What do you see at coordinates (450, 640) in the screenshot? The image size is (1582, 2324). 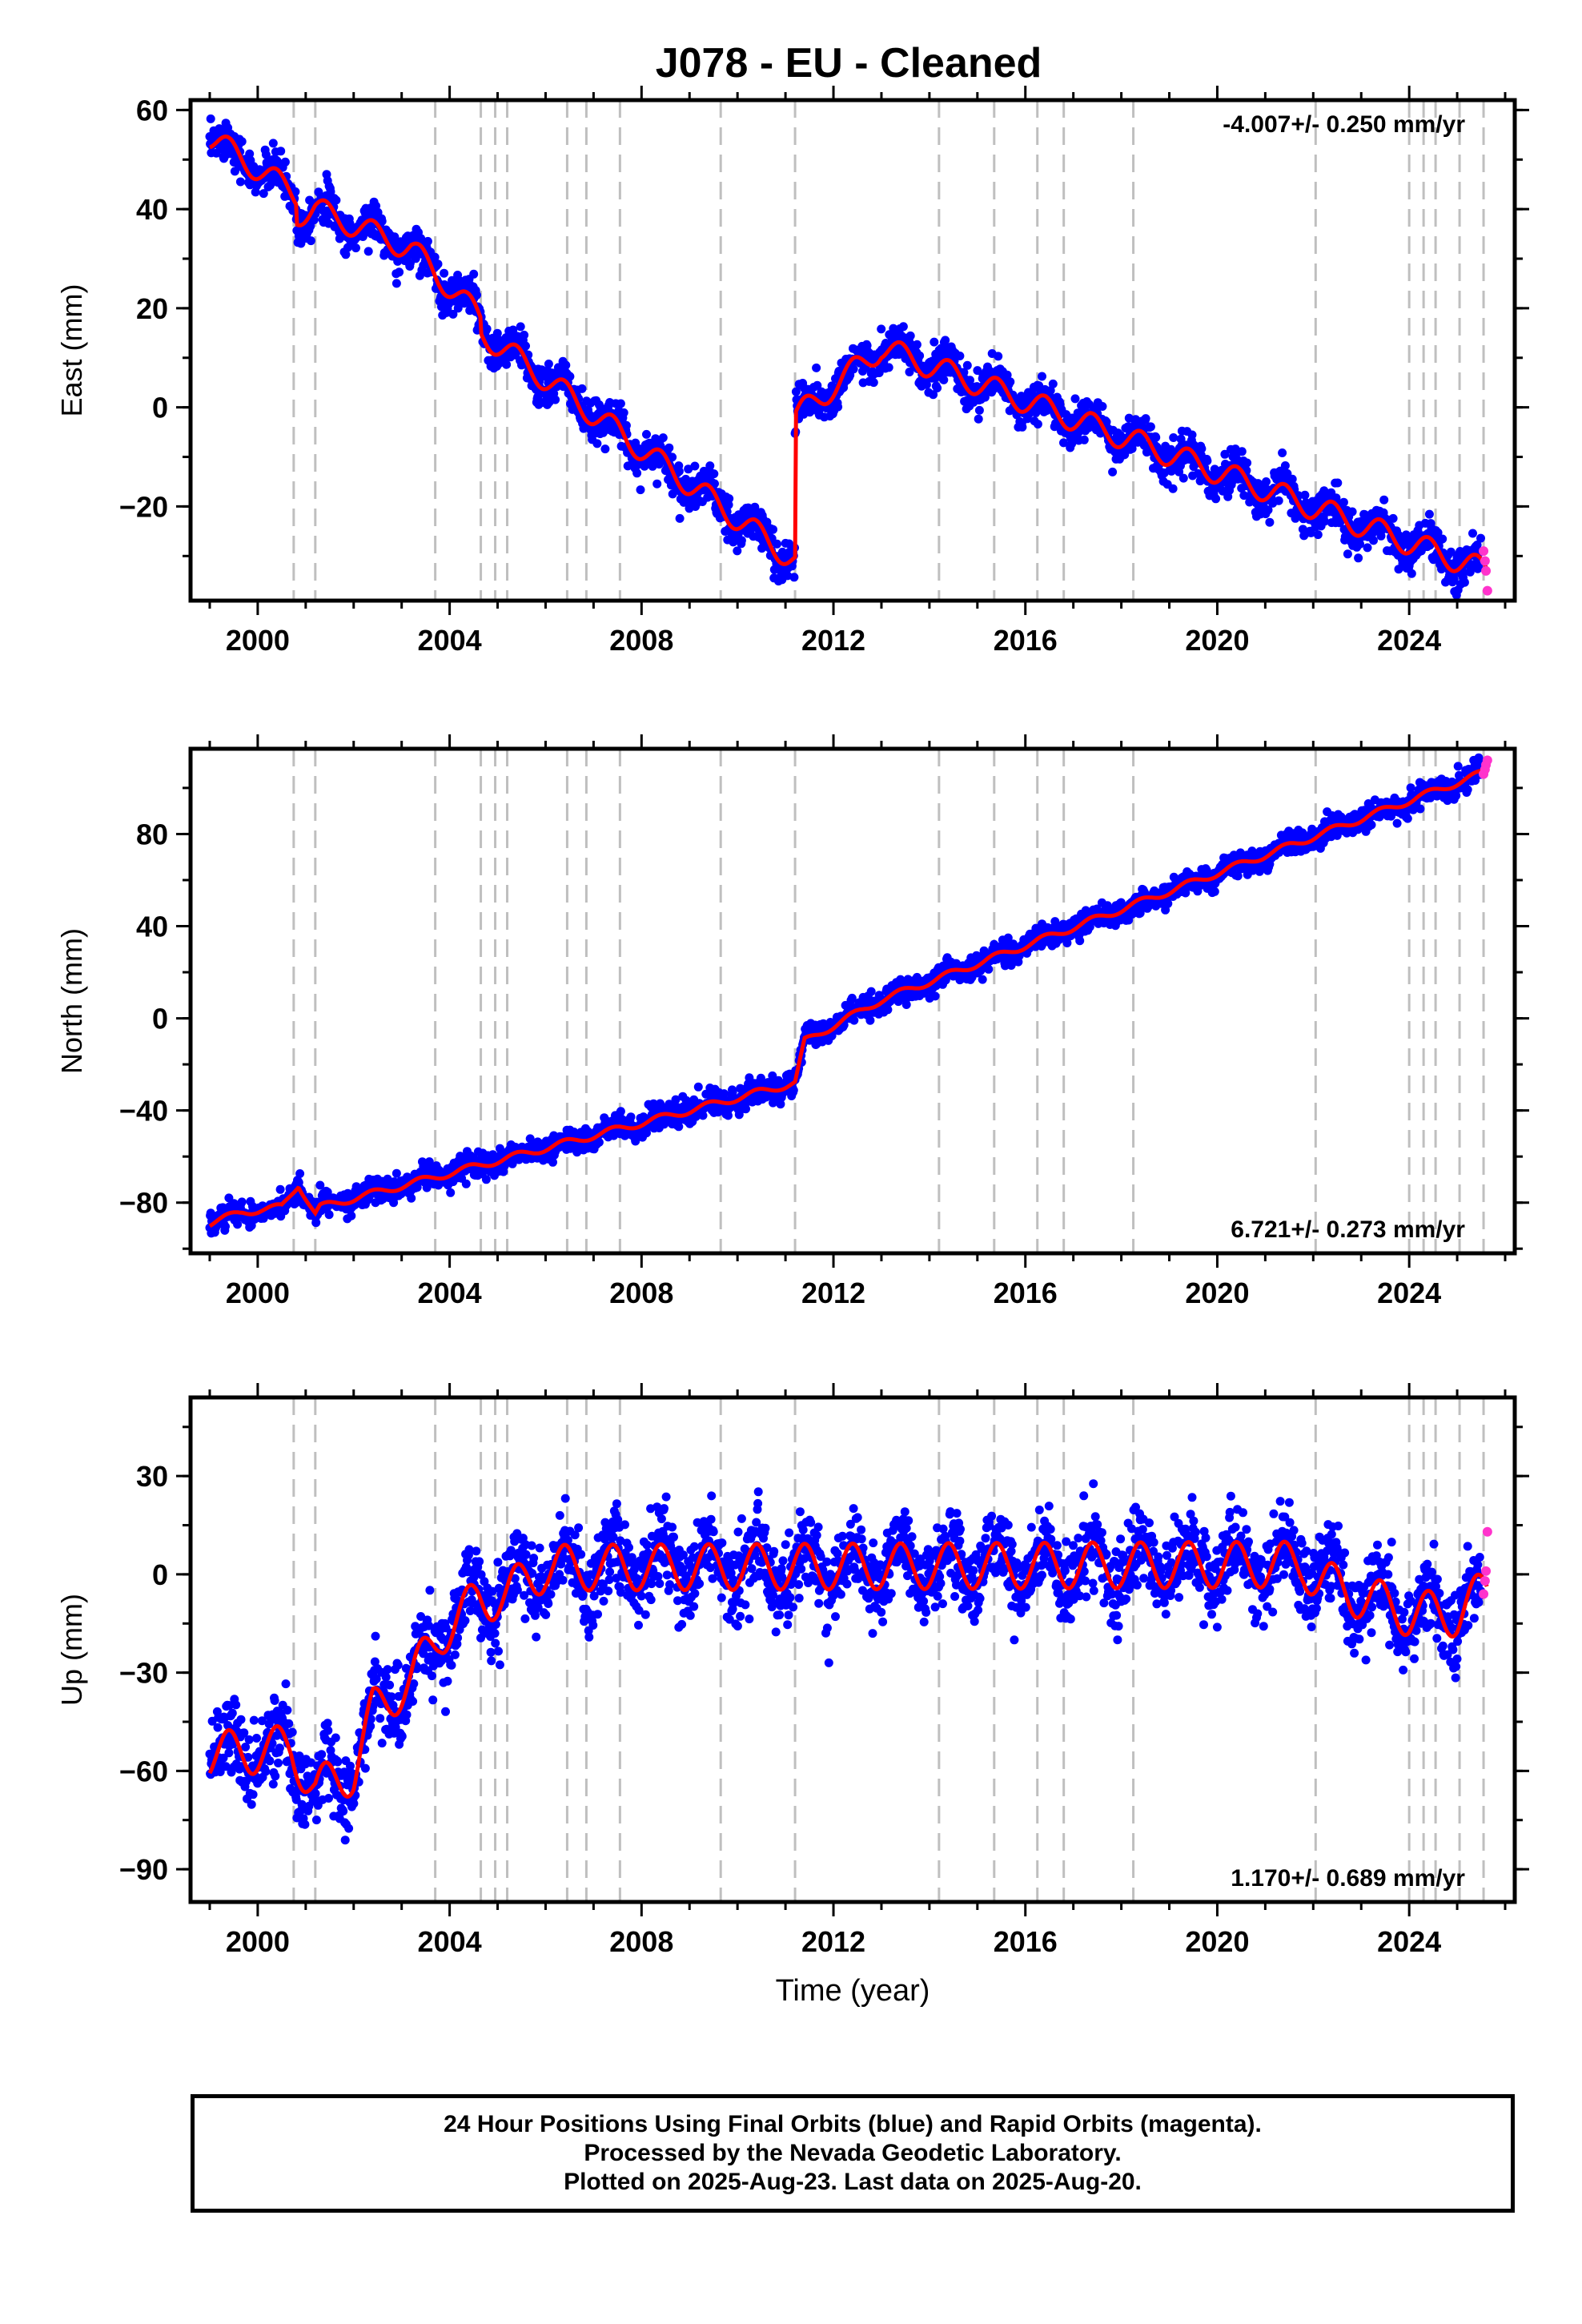 I see `x-tick-label: 2004` at bounding box center [450, 640].